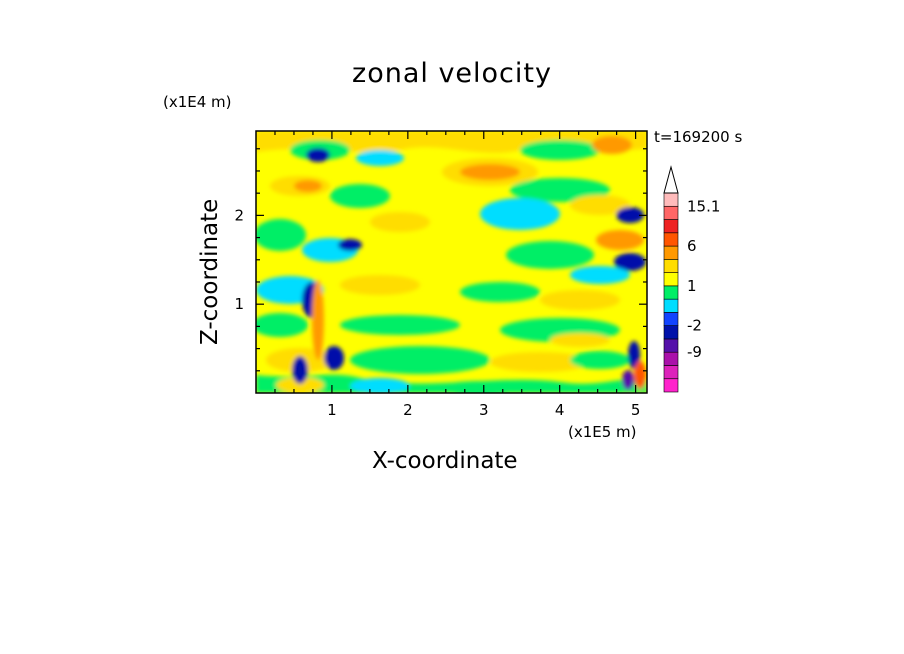 This screenshot has height=654, width=904. I want to click on colorbar-tick-label: -9, so click(694, 352).